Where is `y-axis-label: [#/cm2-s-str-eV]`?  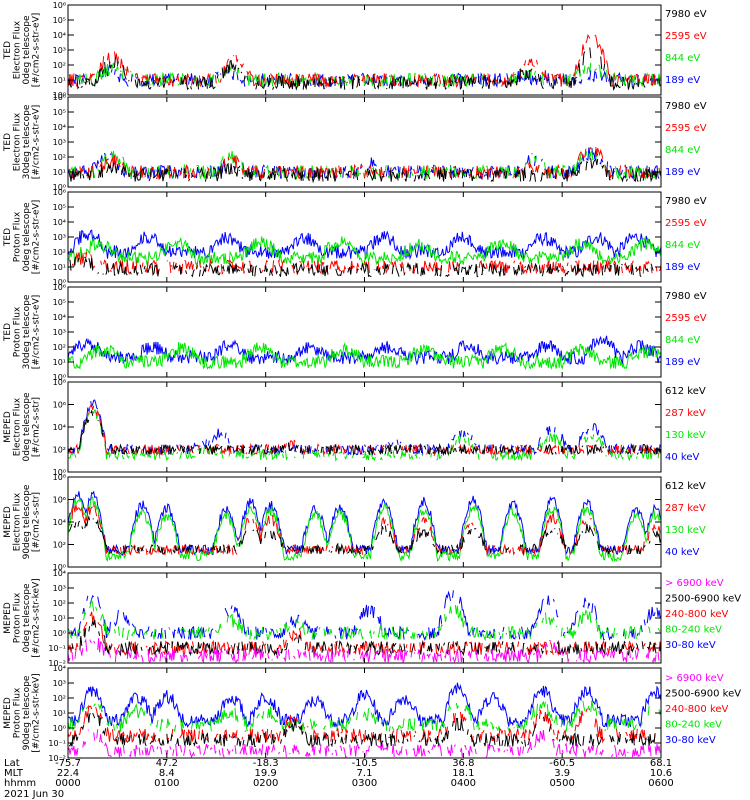
y-axis-label: [#/cm2-s-str-eV] is located at coordinates (37, 142).